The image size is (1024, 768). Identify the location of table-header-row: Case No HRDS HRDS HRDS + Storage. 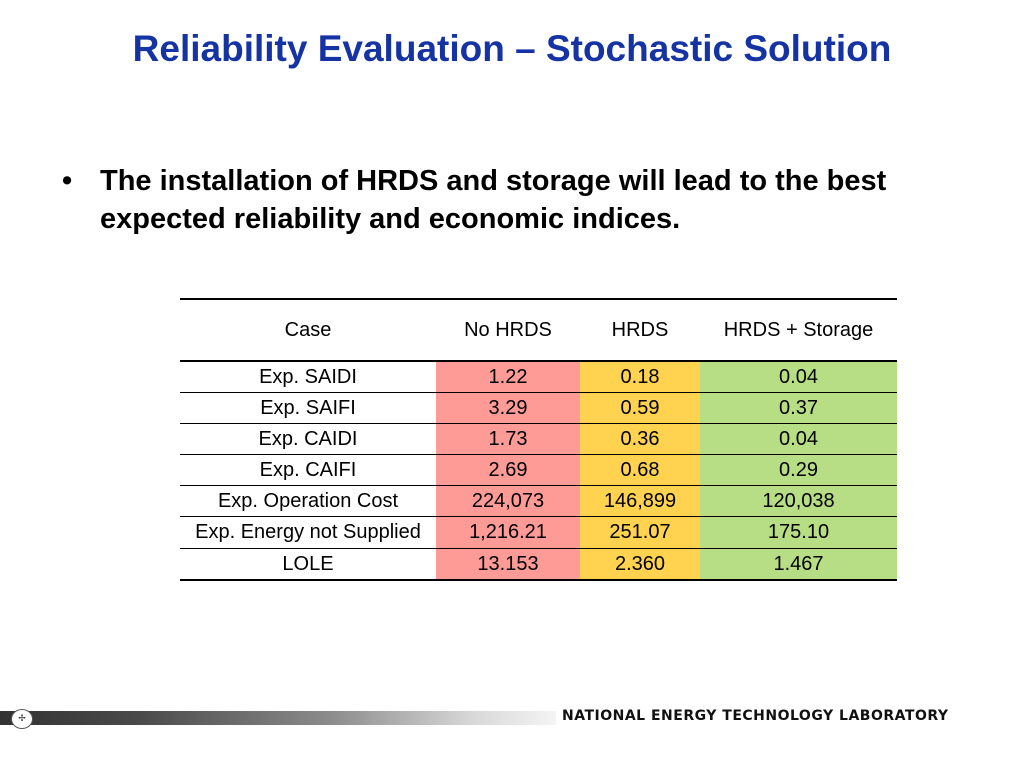
(538, 330).